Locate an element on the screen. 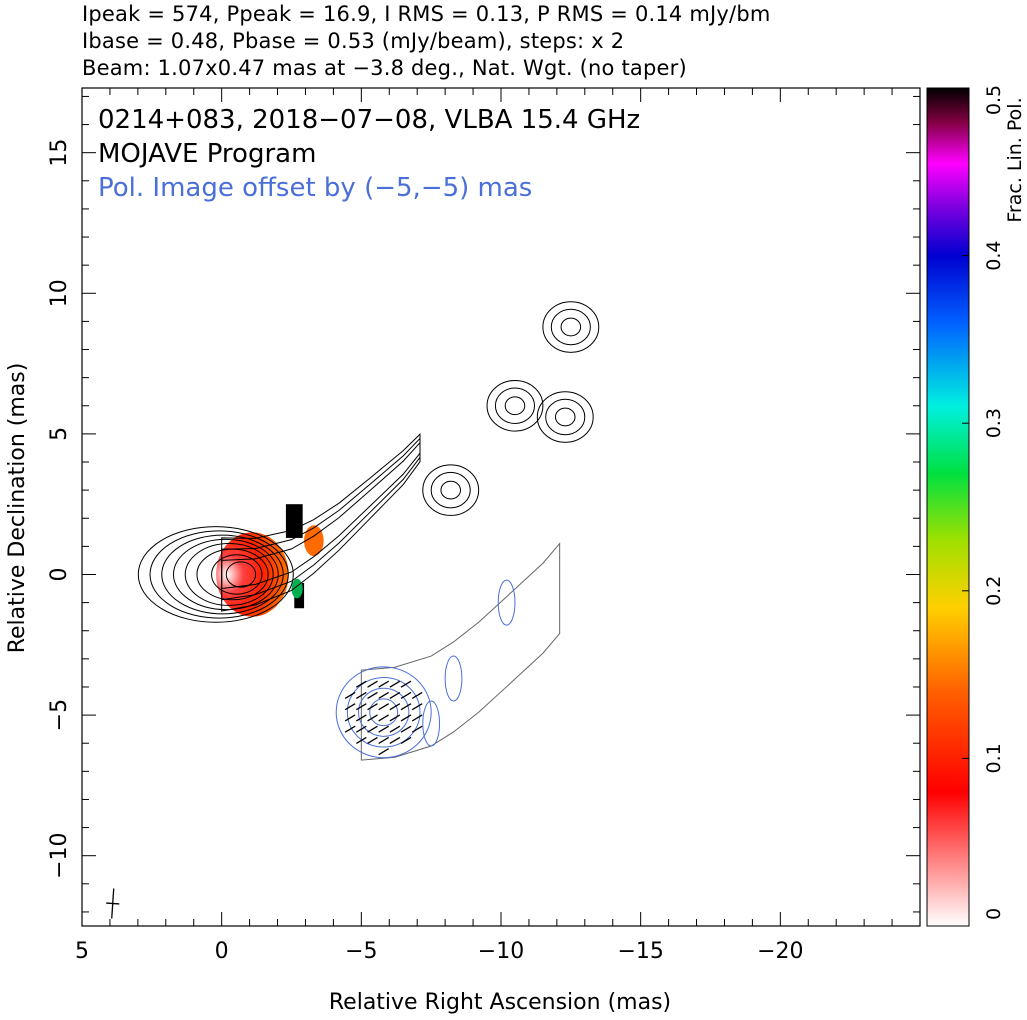  y-tick-label: 5 is located at coordinates (59, 434).